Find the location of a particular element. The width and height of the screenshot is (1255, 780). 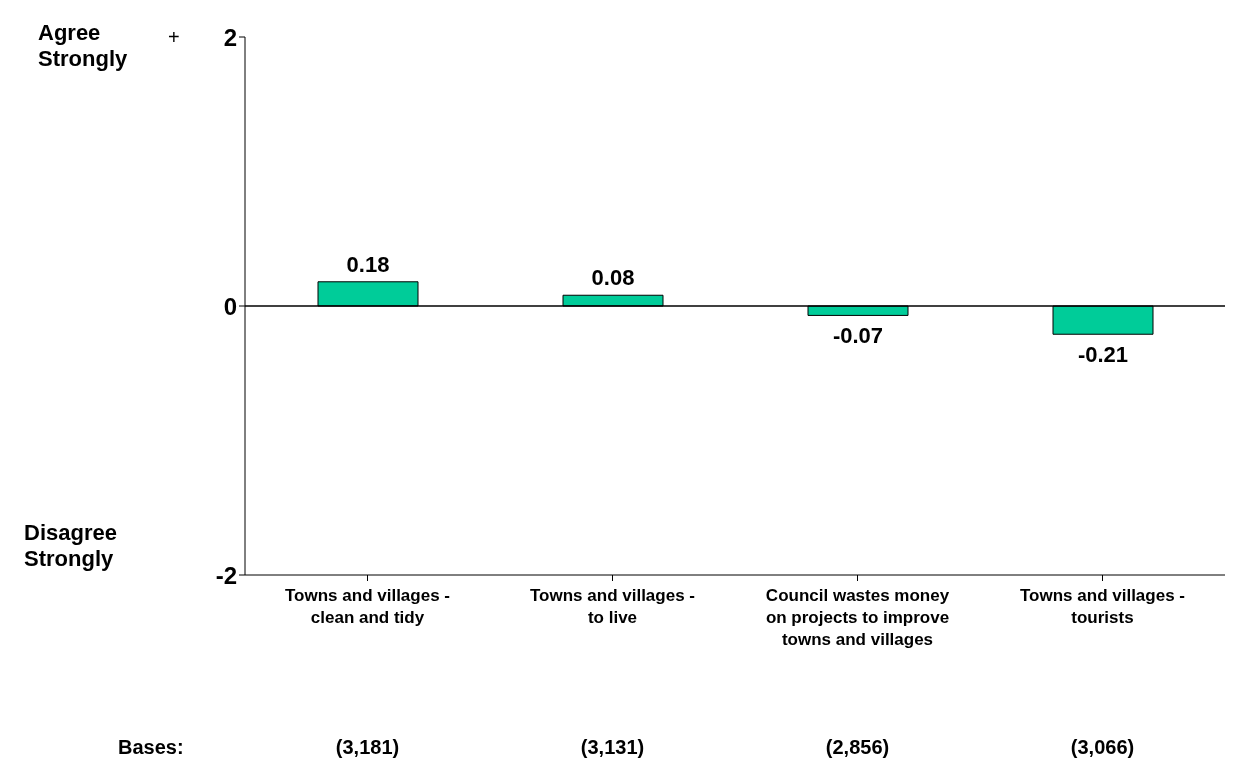

data-label: 0.08 is located at coordinates (613, 278).